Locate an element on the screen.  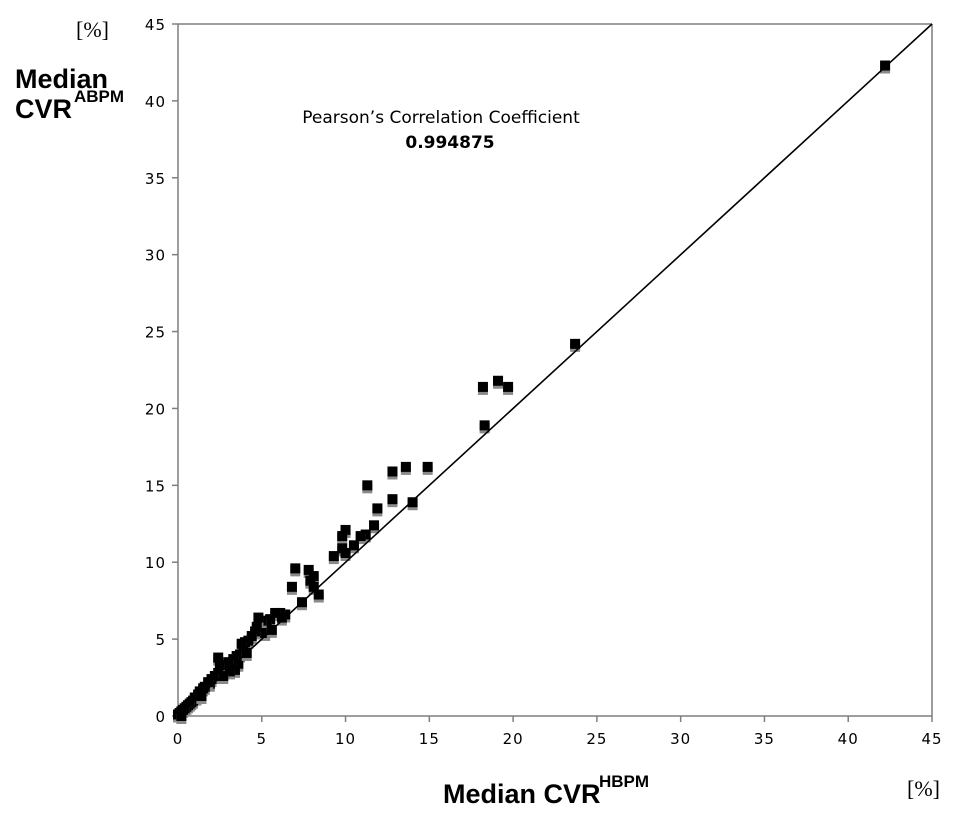
y-tick-label: 35 is located at coordinates (155, 179).